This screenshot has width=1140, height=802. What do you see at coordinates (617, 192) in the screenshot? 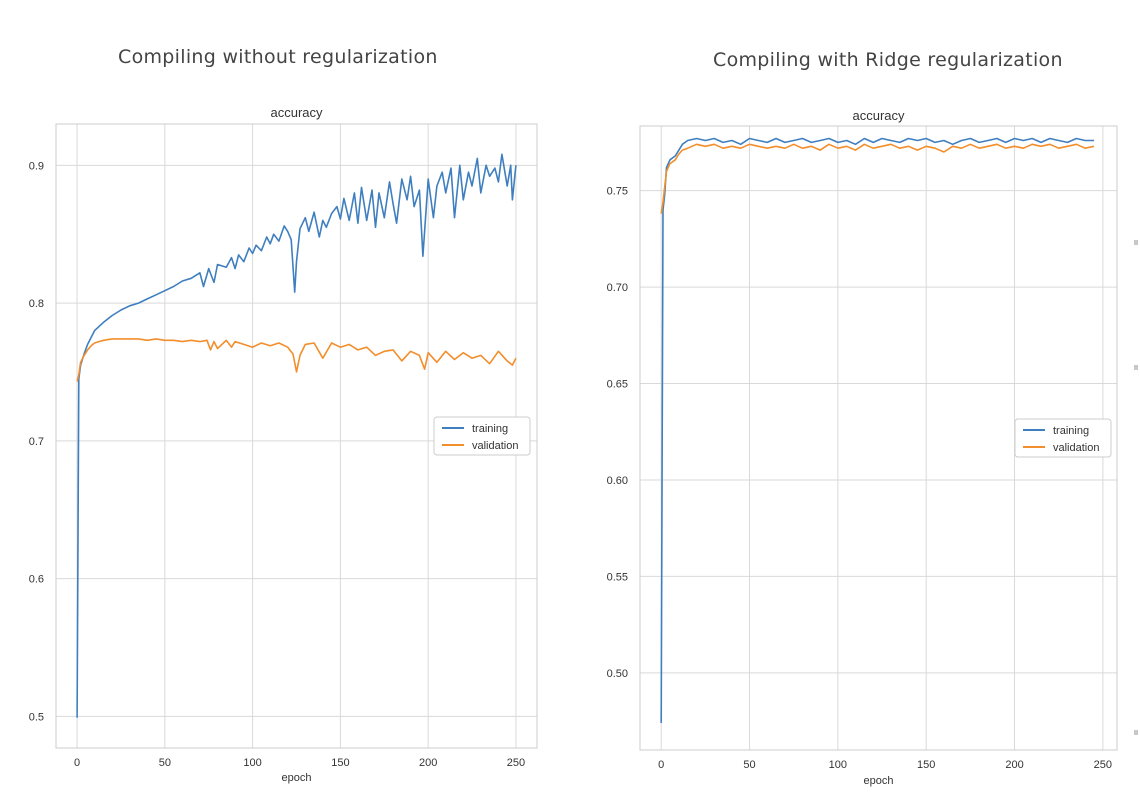
I see `y-tick-label: 0.75` at bounding box center [617, 192].